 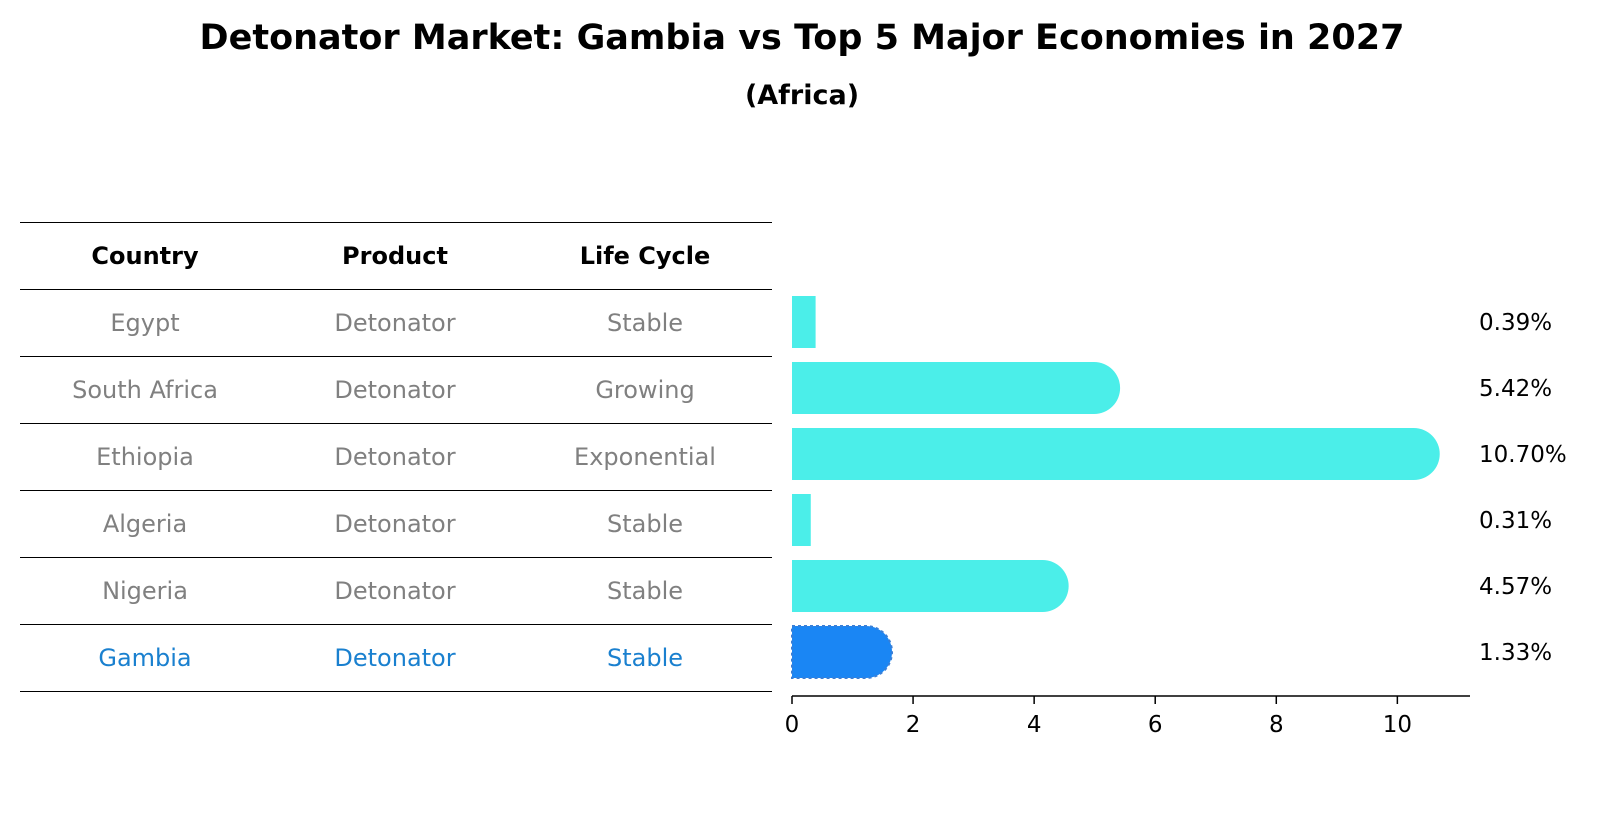 What do you see at coordinates (645, 256) in the screenshot?
I see `header-life-cycle: Life Cycle` at bounding box center [645, 256].